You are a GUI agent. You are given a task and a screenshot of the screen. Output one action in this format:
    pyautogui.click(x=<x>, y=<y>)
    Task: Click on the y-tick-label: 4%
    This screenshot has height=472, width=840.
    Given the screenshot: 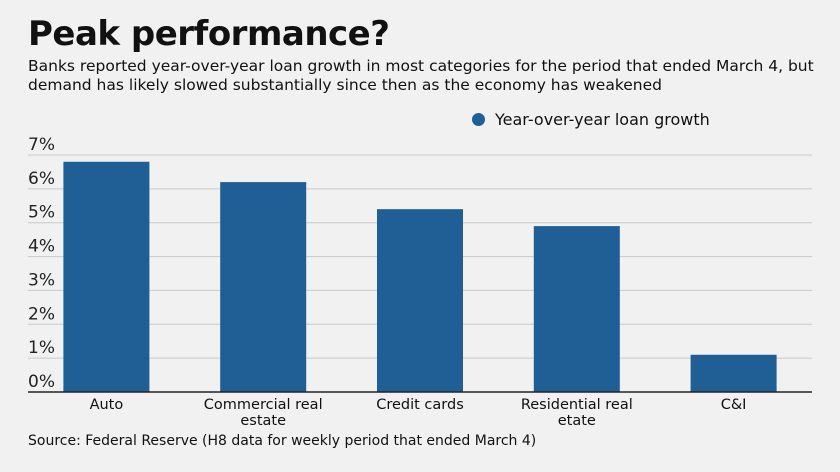 What is the action you would take?
    pyautogui.click(x=41, y=247)
    